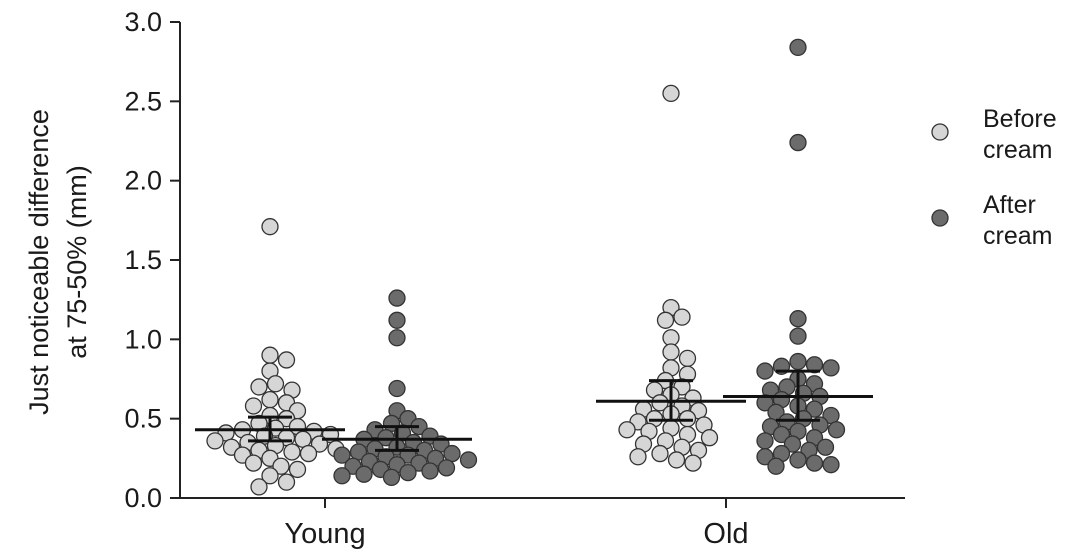 Image resolution: width=1078 pixels, height=553 pixels. Describe the element at coordinates (1020, 134) in the screenshot. I see `legend-label-before-cream: Before cream` at that location.